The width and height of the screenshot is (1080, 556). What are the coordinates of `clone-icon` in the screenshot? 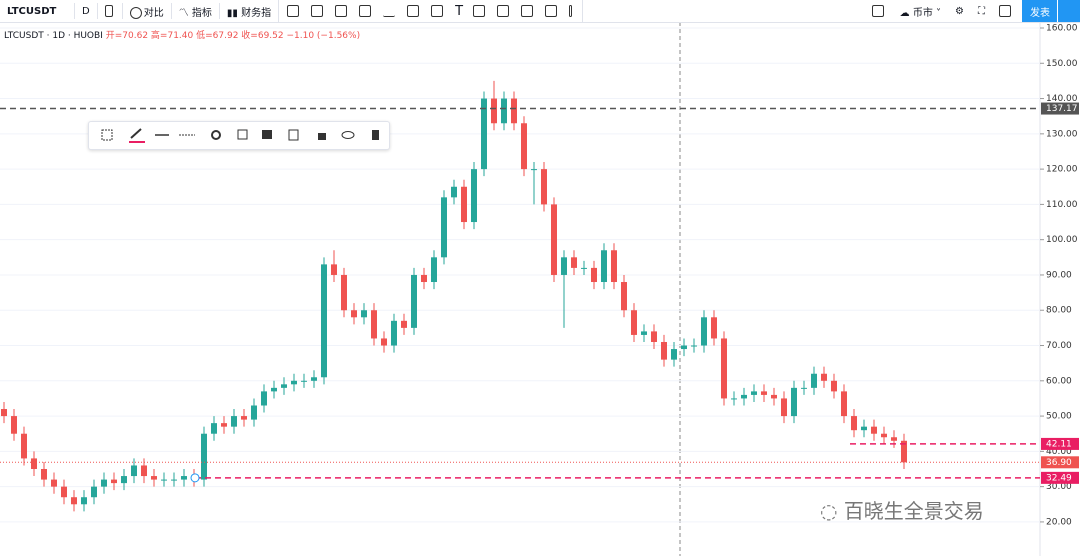 It's located at (242, 134).